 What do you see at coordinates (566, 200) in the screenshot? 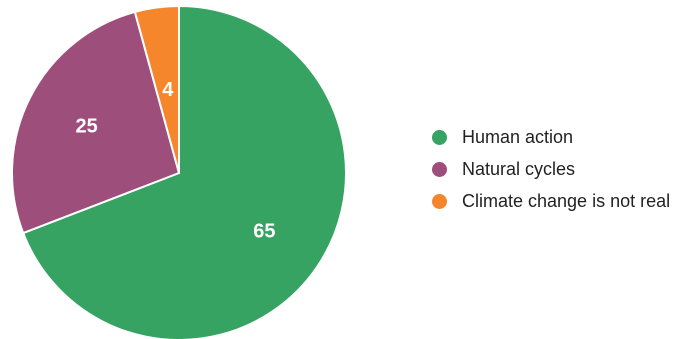
I see `legend-label-climate-not-real: Climate change is not real` at bounding box center [566, 200].